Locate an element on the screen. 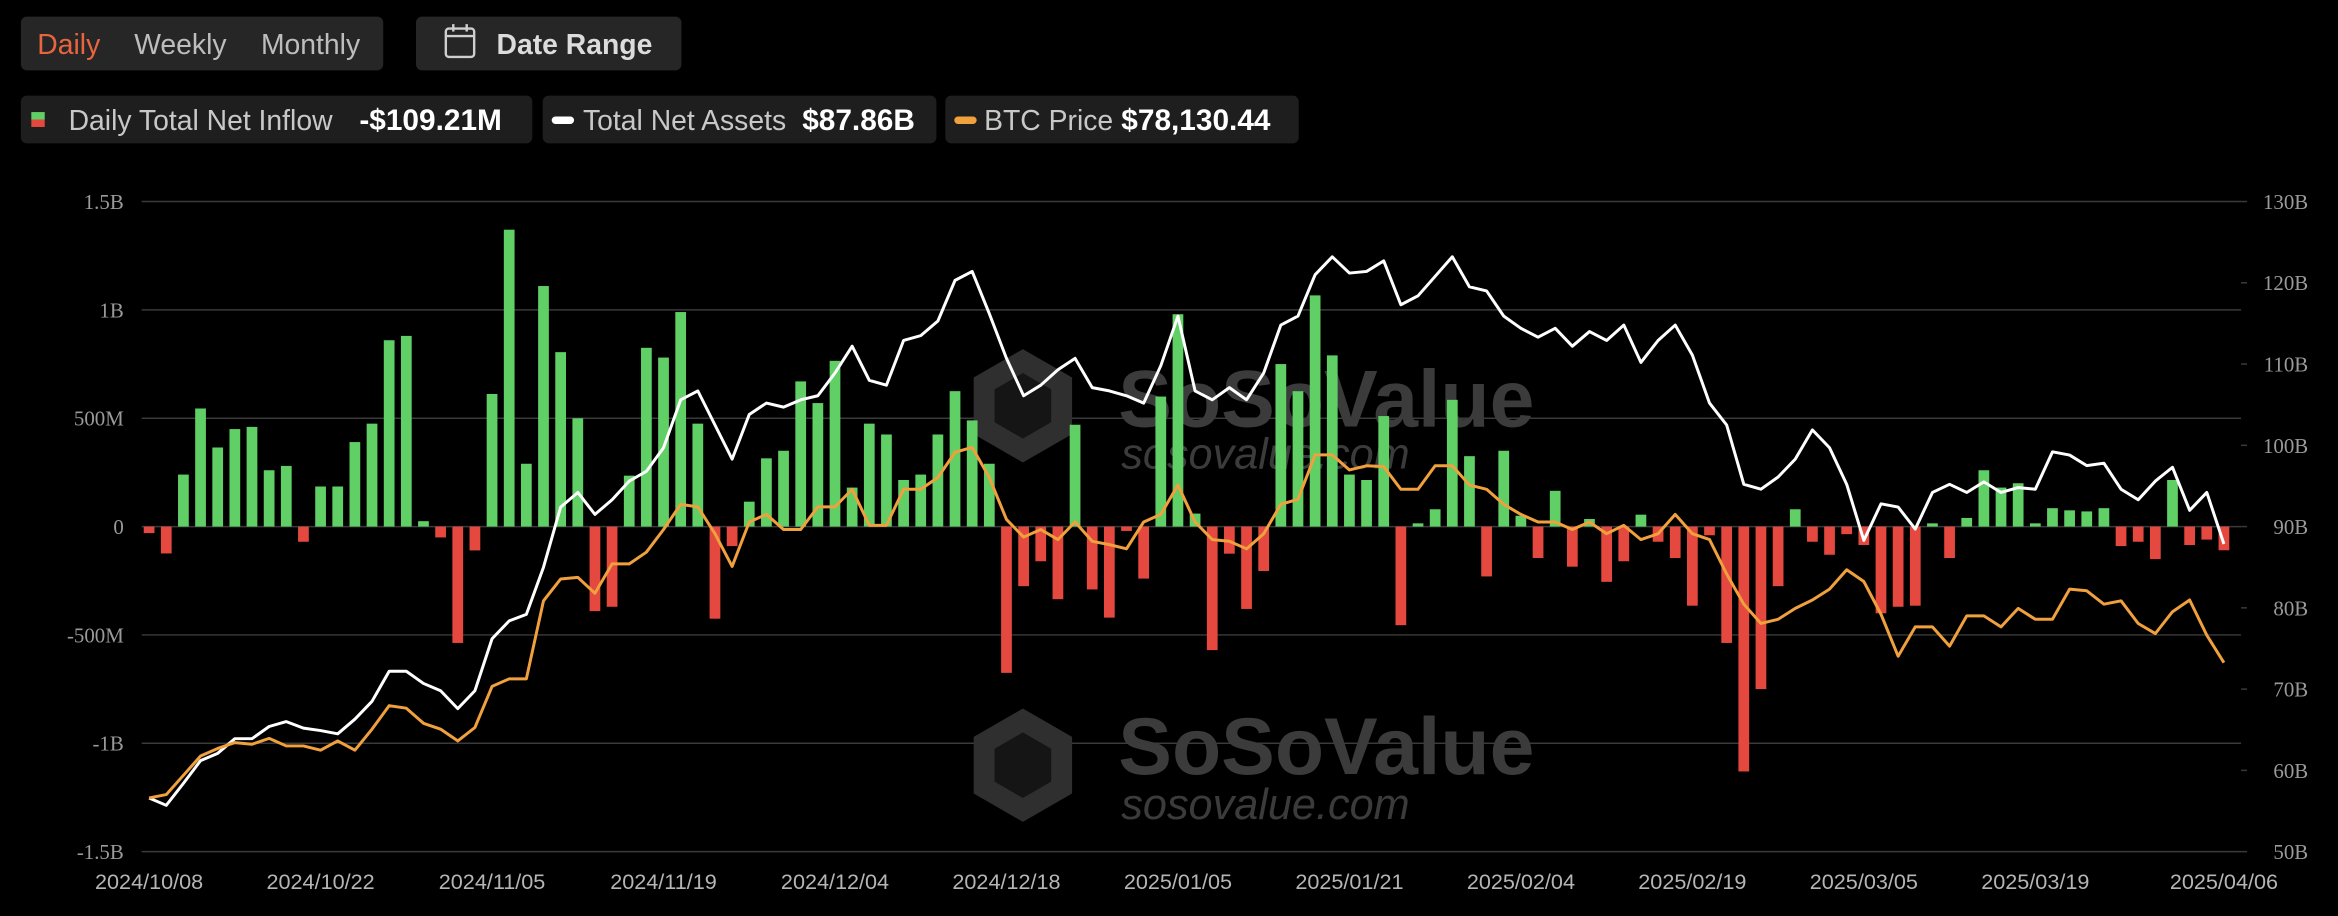 This screenshot has height=916, width=2338. date-range-label: Date Range is located at coordinates (575, 45).